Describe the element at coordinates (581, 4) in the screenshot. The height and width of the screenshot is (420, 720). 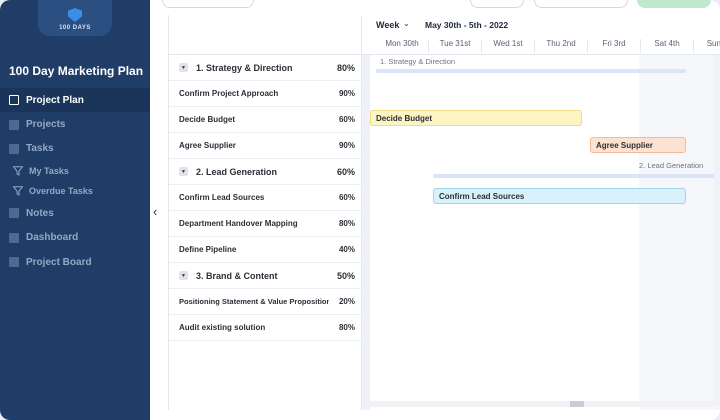
I see `toolbar-dropdown-button` at that location.